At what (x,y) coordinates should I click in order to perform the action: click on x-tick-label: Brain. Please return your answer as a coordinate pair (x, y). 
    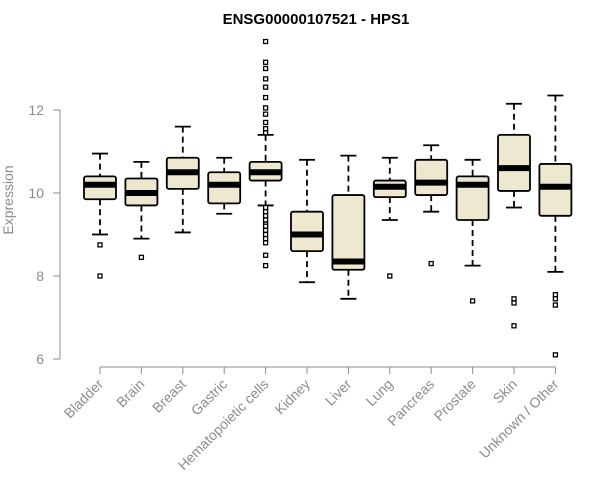
    Looking at the image, I should click on (130, 393).